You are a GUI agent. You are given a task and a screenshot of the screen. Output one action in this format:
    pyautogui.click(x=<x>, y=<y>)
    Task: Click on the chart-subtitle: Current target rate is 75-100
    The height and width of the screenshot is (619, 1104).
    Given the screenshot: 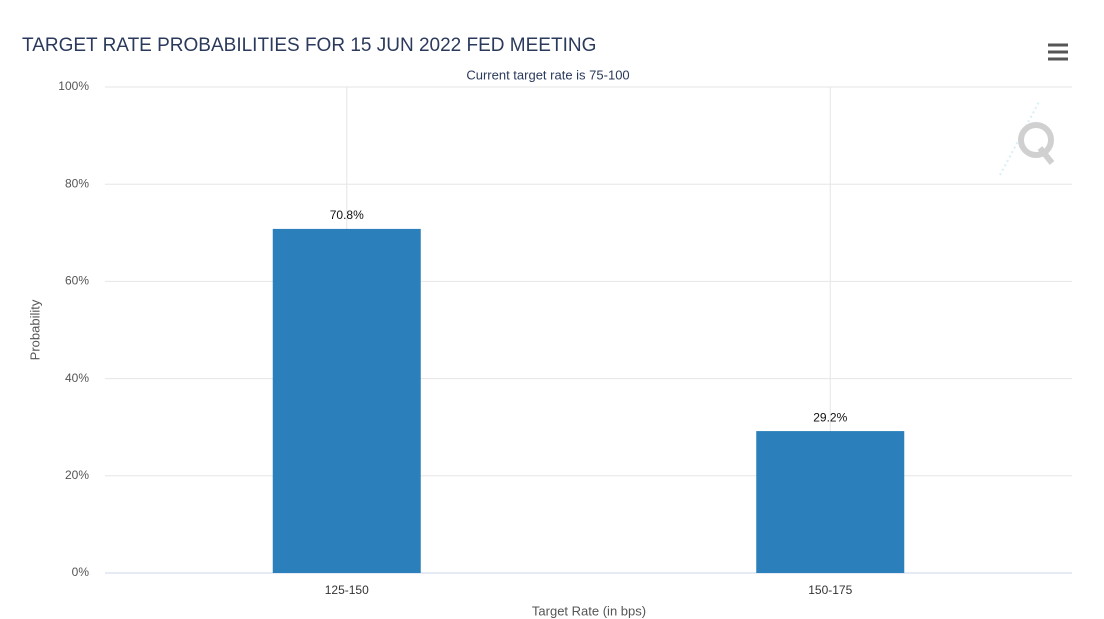 What is the action you would take?
    pyautogui.click(x=547, y=74)
    